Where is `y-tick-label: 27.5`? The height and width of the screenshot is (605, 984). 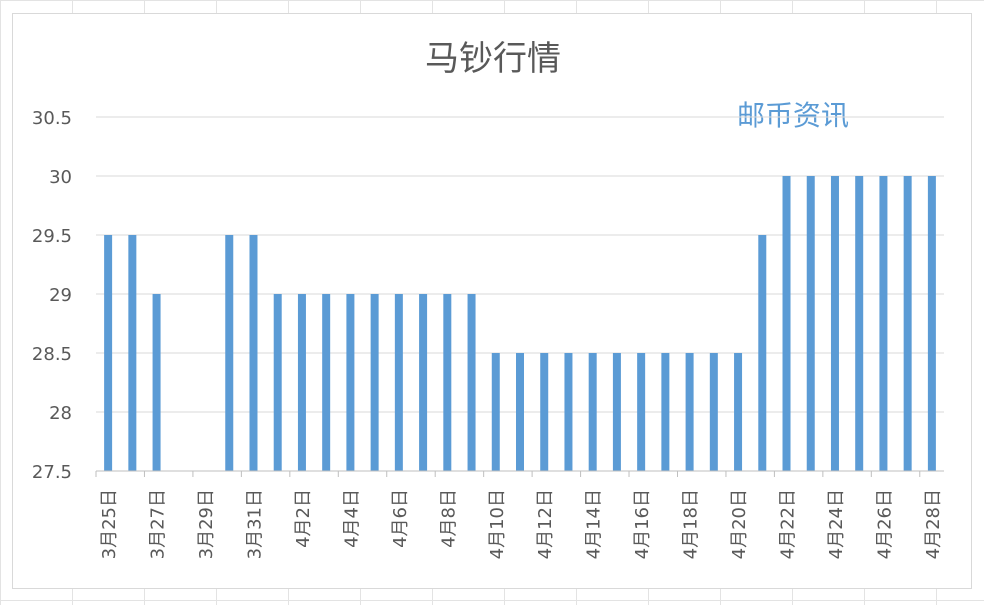
y-tick-label: 27.5 is located at coordinates (52, 472).